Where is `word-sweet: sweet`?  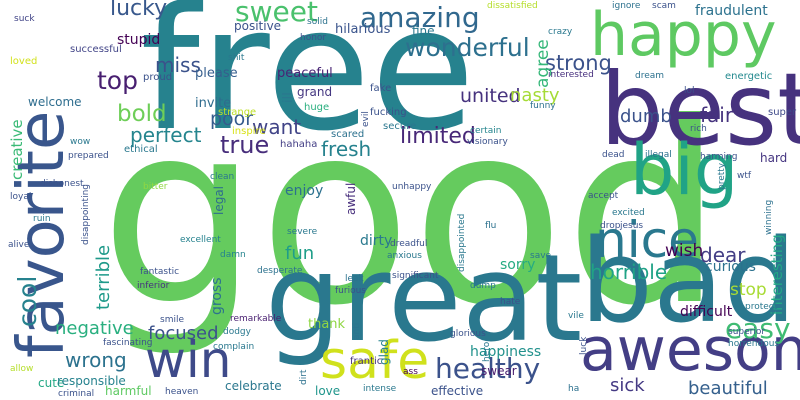
word-sweet: sweet is located at coordinates (276, 14).